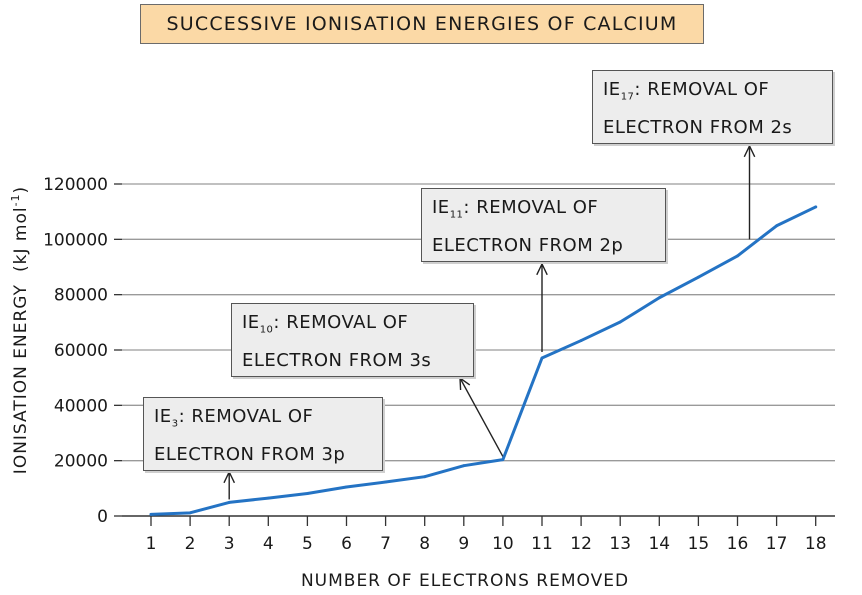  Describe the element at coordinates (190, 544) in the screenshot. I see `x-tick-label: 2` at that location.